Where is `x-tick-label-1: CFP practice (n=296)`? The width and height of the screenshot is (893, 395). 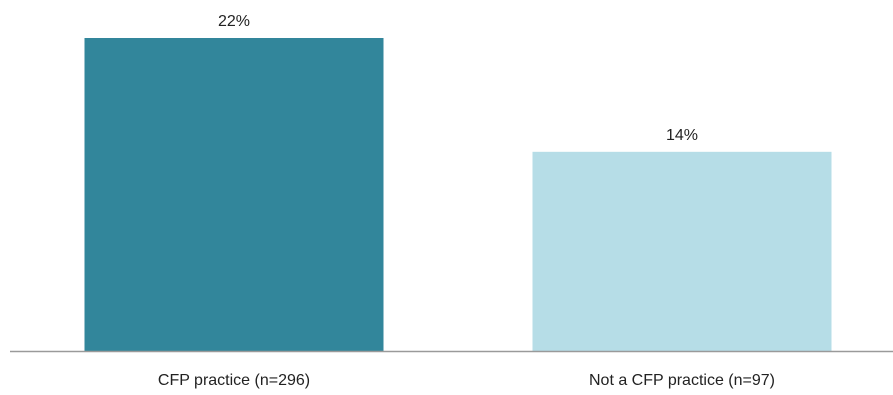
x-tick-label-1: CFP practice (n=296) is located at coordinates (234, 380).